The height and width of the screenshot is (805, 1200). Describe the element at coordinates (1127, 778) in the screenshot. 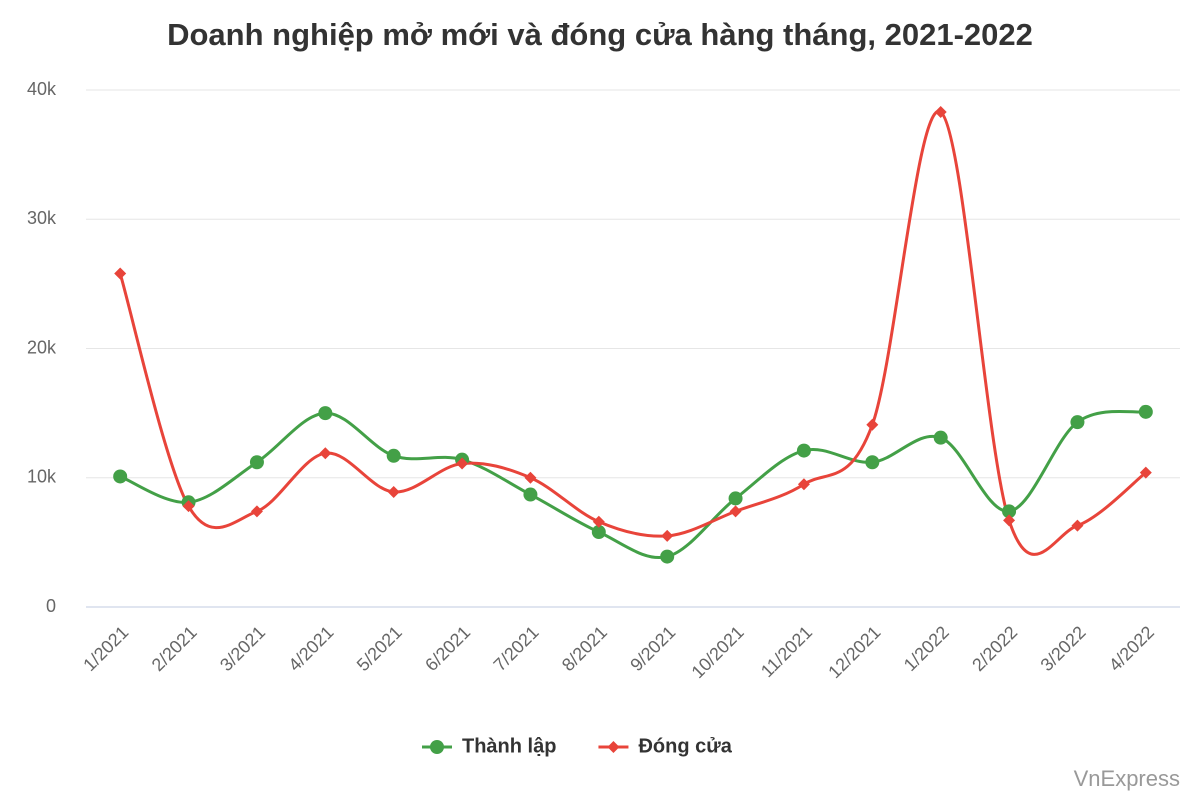

I see `source: VnExpress` at that location.